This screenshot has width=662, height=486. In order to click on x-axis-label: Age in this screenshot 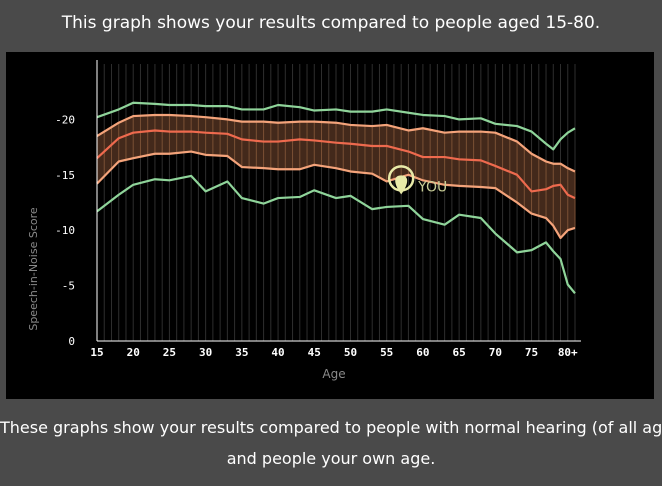, I will do `click(333, 374)`.